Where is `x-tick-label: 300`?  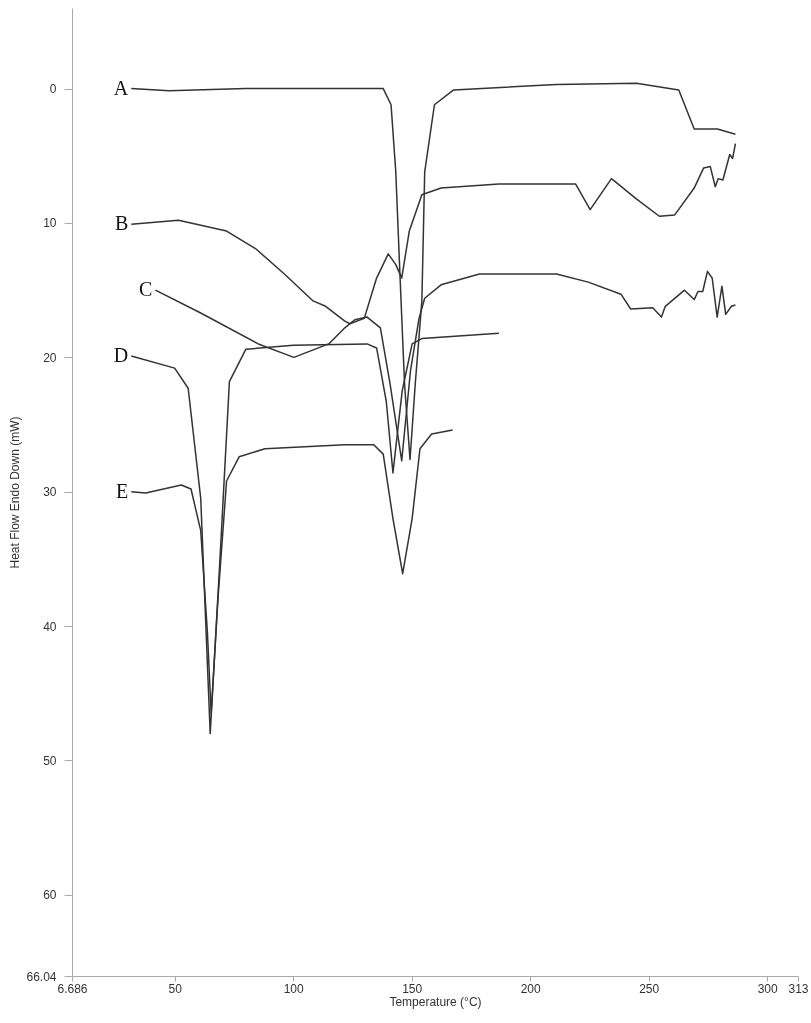 x-tick-label: 300 is located at coordinates (768, 988).